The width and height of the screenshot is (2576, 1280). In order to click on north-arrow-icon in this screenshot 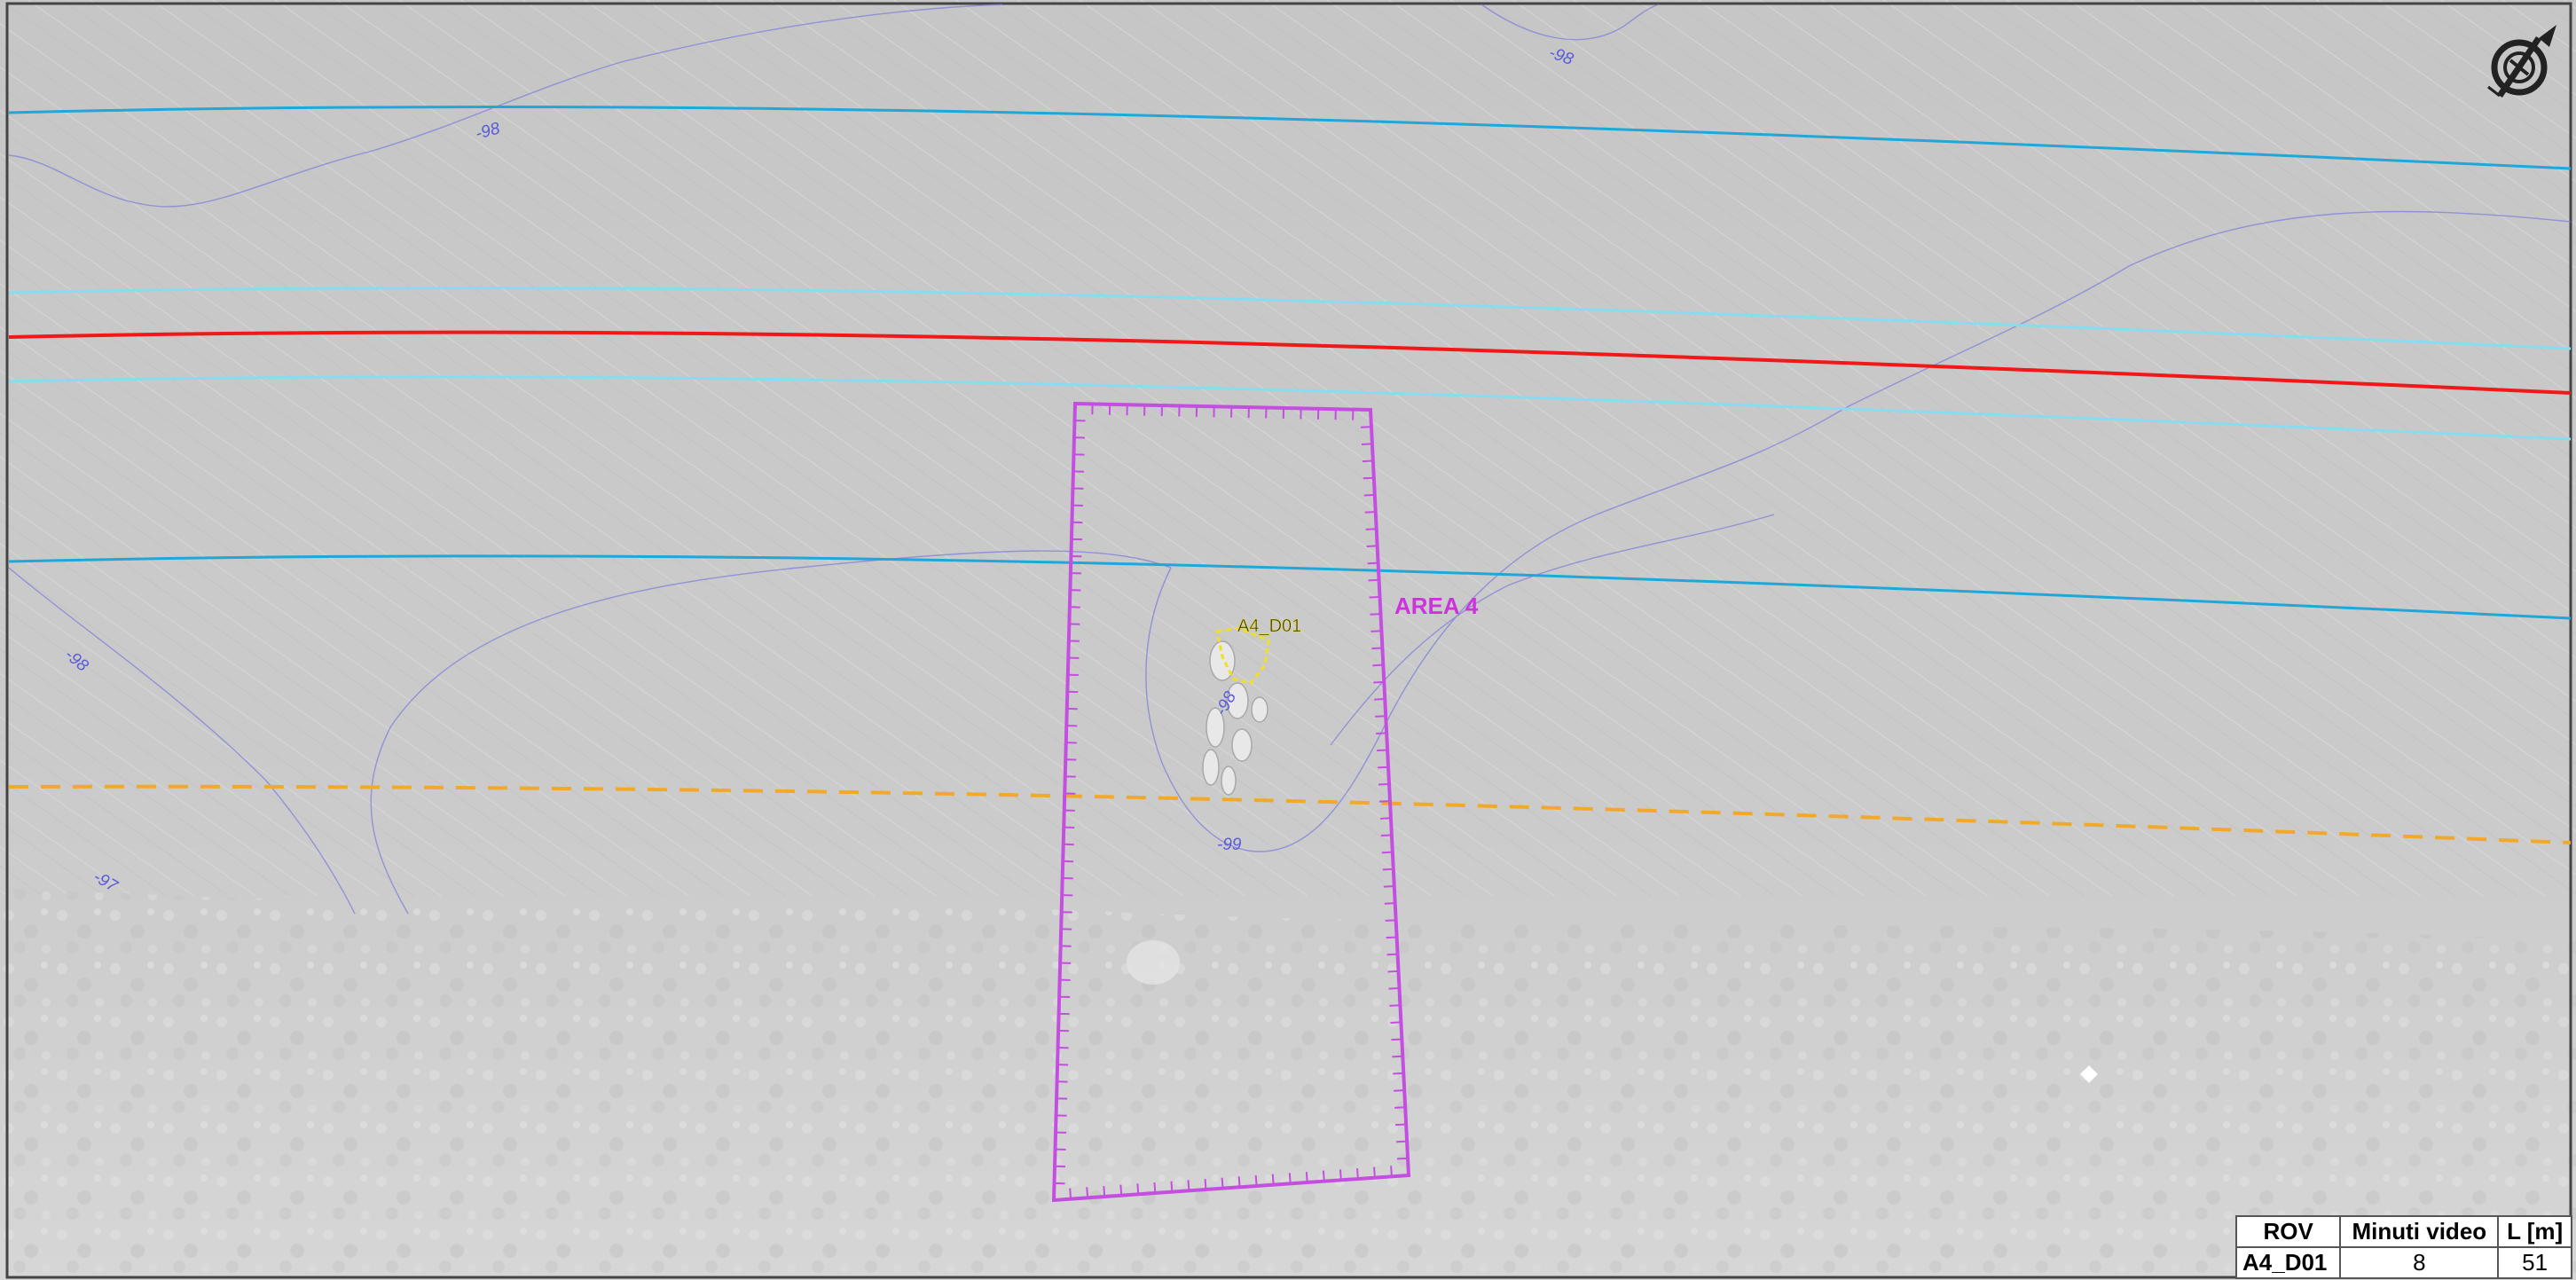, I will do `click(2521, 61)`.